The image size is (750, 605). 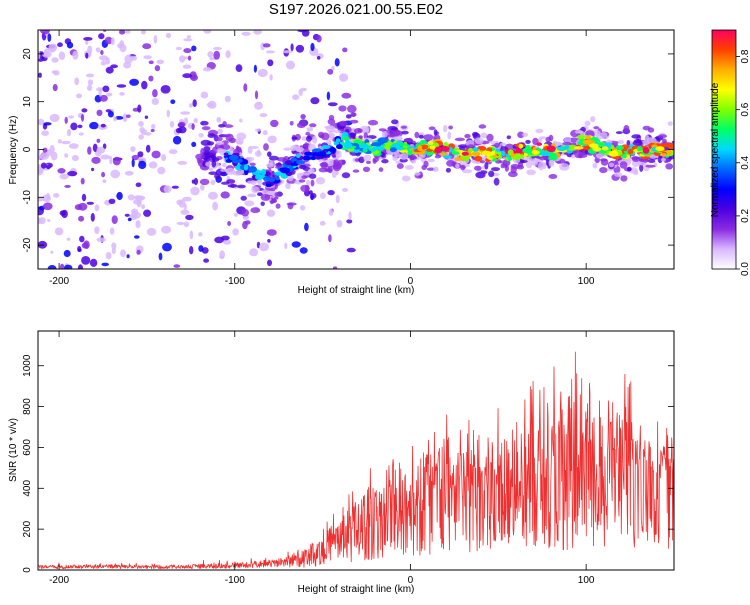 What do you see at coordinates (59, 580) in the screenshot?
I see `snr-x-tick-label: -200` at bounding box center [59, 580].